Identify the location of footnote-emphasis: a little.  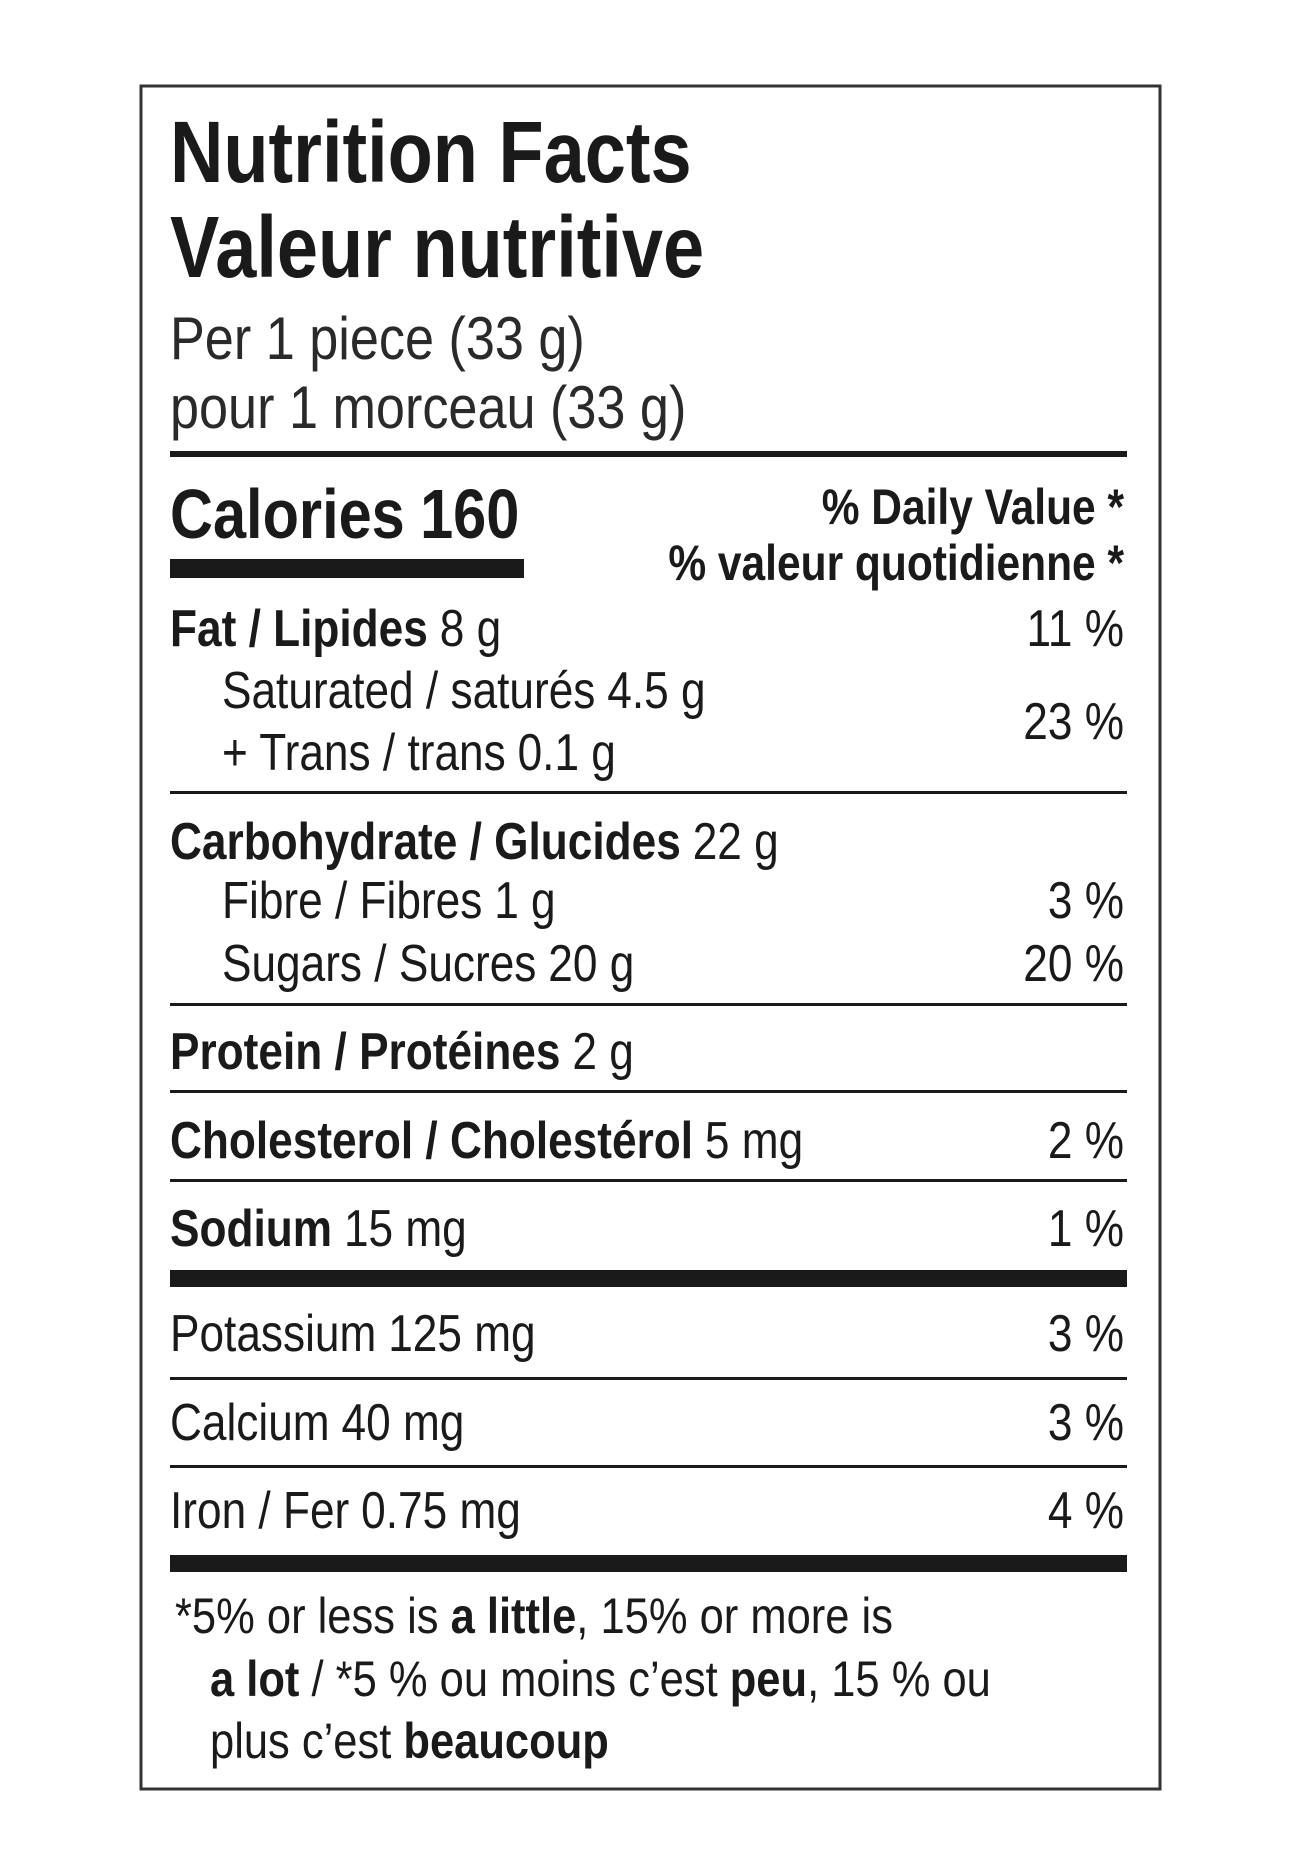
(514, 1615).